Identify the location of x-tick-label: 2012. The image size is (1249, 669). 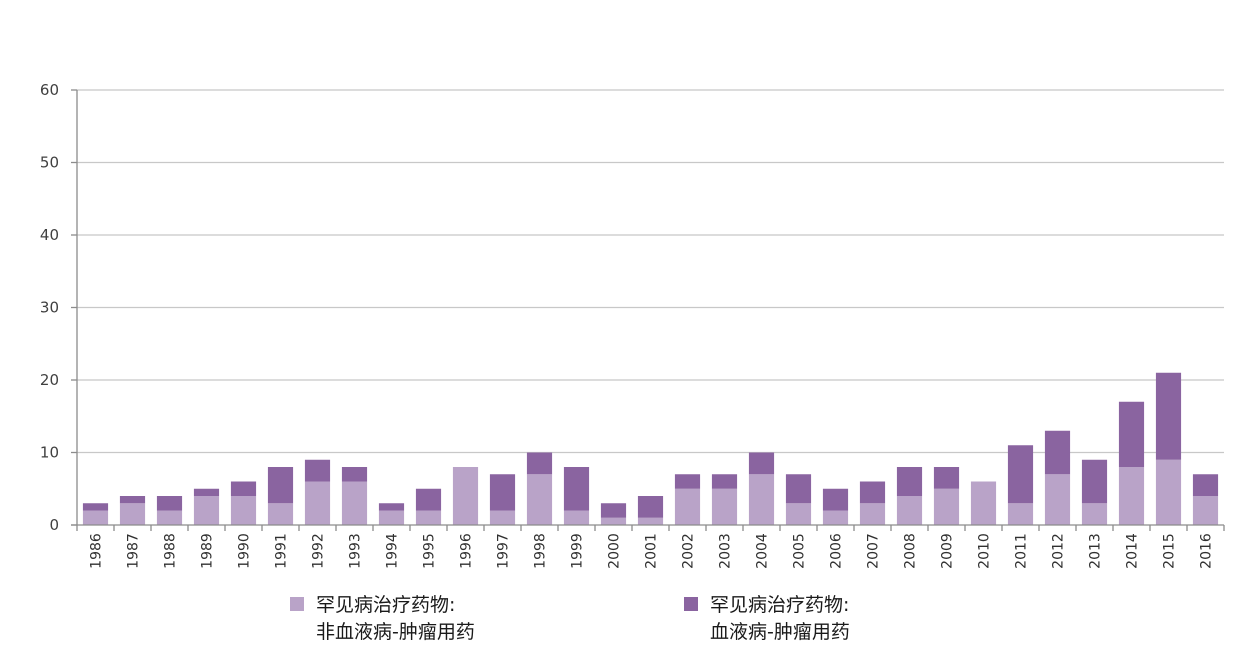
(1059, 551).